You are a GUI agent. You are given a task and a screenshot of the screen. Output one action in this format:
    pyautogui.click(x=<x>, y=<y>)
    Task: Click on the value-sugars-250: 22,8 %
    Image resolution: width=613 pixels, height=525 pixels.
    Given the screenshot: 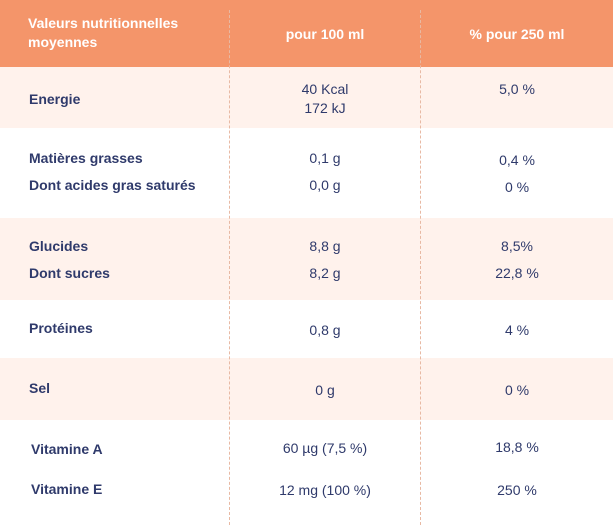 What is the action you would take?
    pyautogui.click(x=517, y=273)
    